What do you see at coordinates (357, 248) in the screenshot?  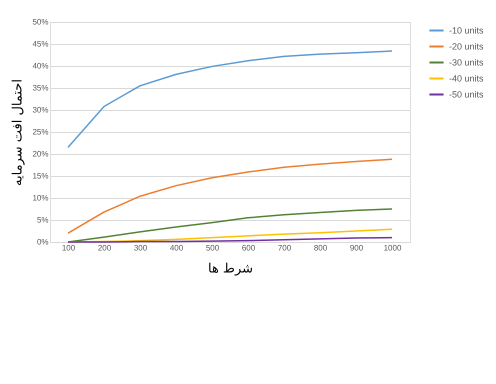 I see `x-tick-label: 900` at bounding box center [357, 248].